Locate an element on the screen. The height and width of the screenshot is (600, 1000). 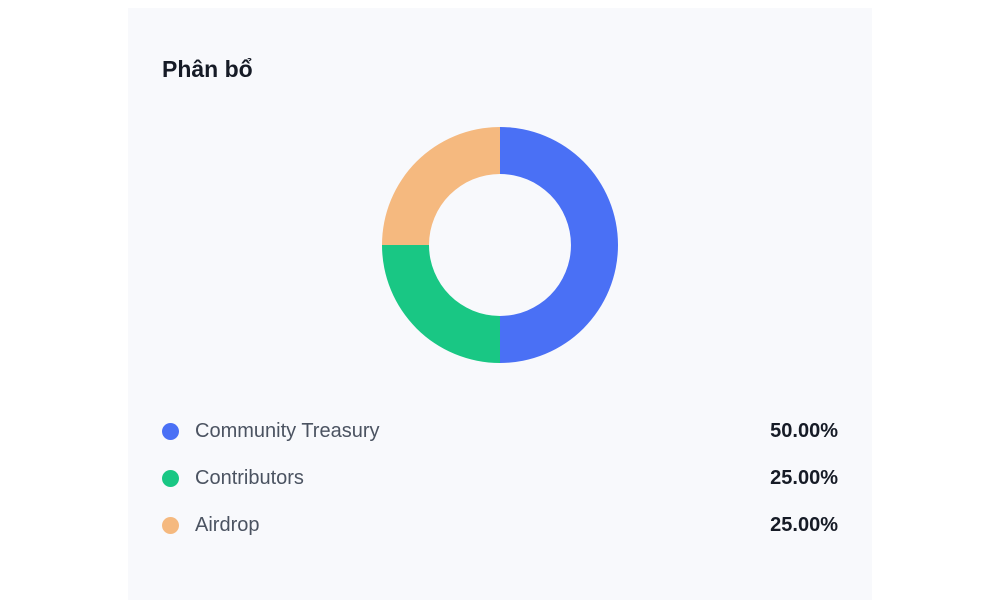
chart-title: Phân bổ is located at coordinates (207, 69).